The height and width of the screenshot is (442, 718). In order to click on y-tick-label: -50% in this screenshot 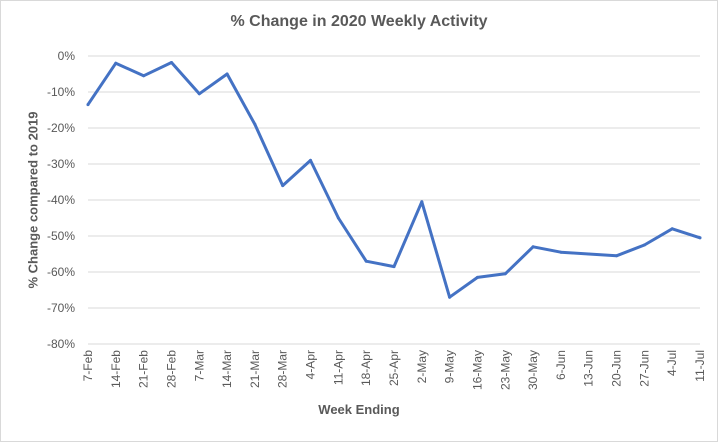, I will do `click(61, 236)`.